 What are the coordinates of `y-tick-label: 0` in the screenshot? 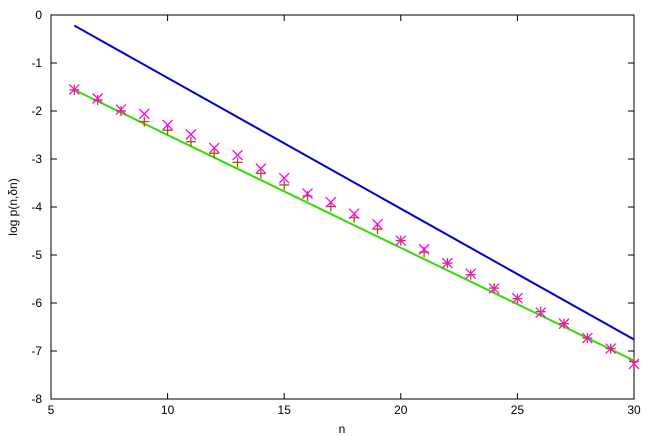 It's located at (38, 15).